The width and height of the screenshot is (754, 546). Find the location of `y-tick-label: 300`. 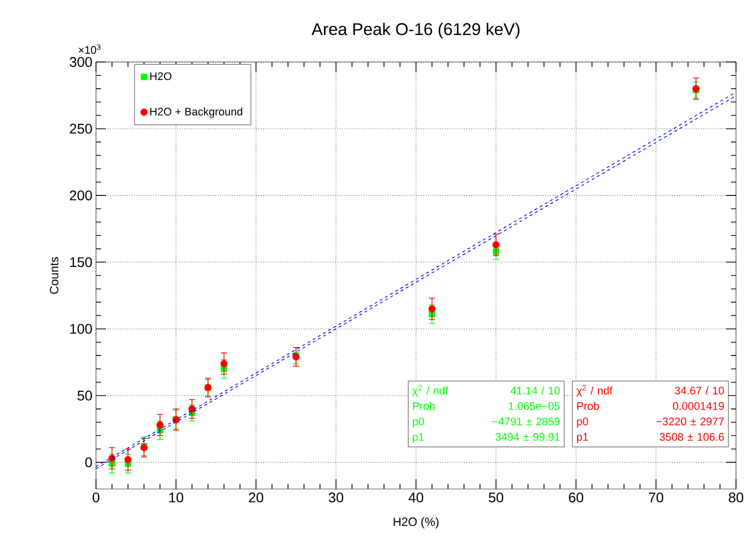

y-tick-label: 300 is located at coordinates (81, 62).